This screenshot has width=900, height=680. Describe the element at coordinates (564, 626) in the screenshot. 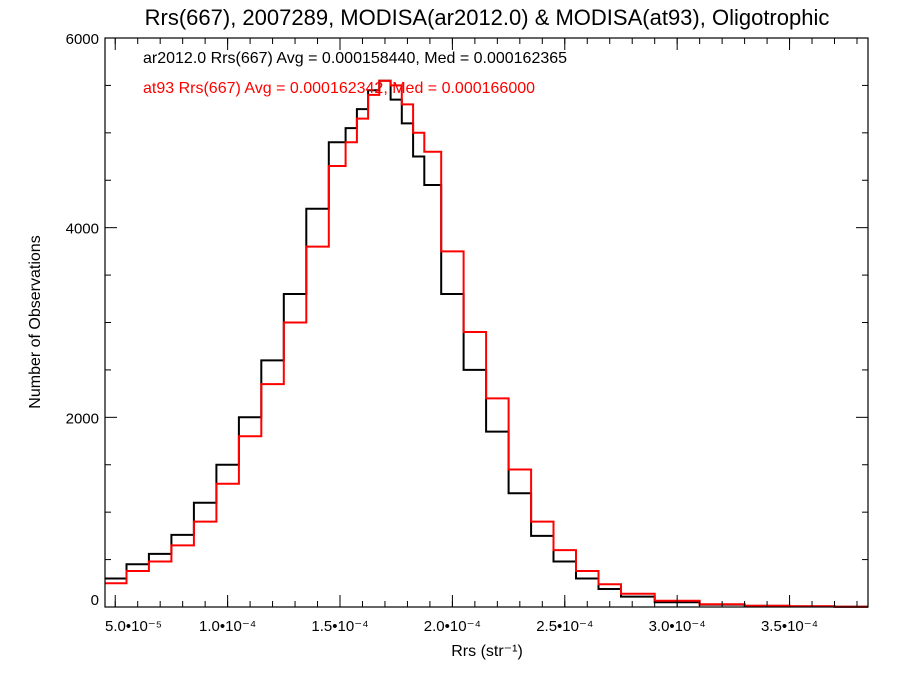

I see `x-tick-label: 2.5•10⁻⁴` at that location.